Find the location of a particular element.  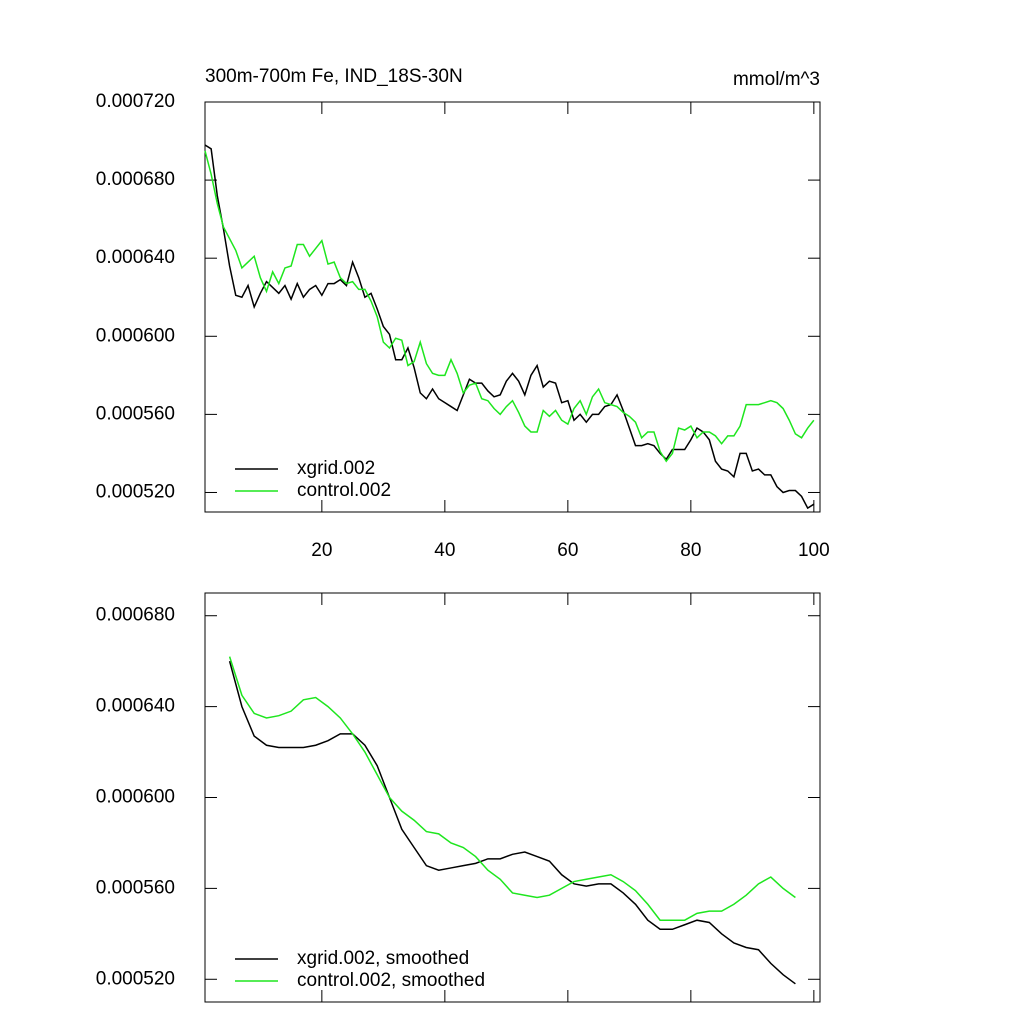

units-label: mmol/m^3 is located at coordinates (776, 79).